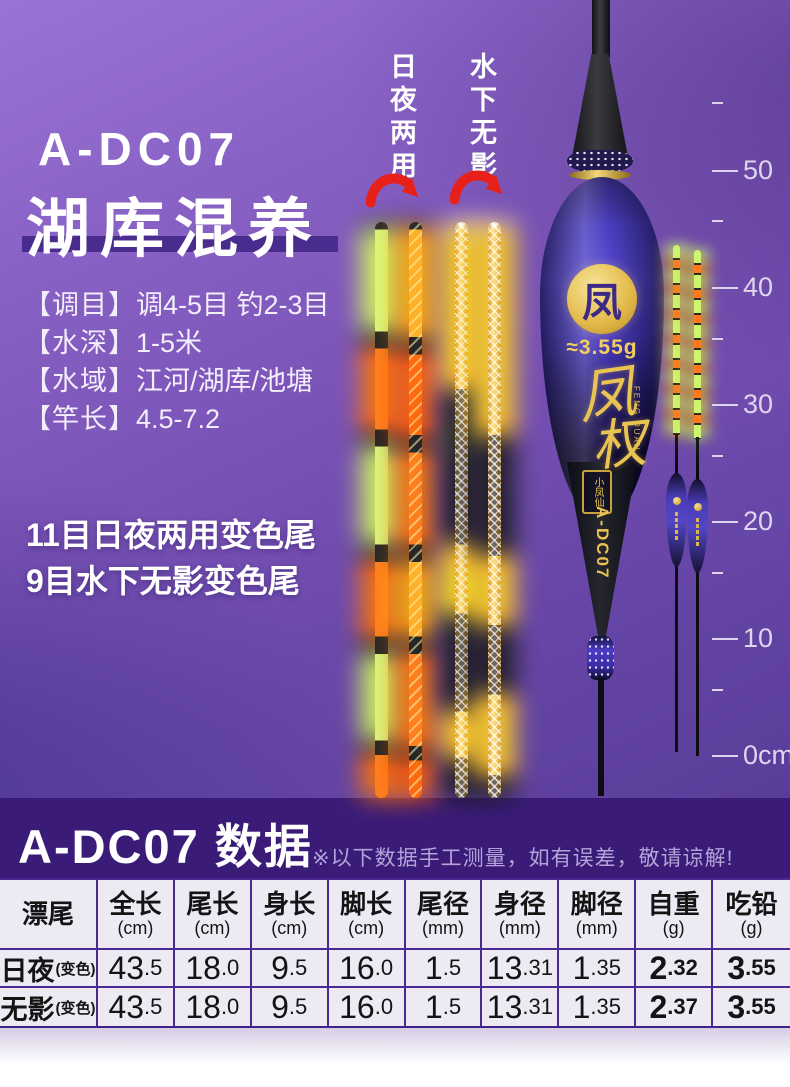 Image resolution: width=790 pixels, height=1087 pixels. I want to click on col-header-foot-diameter: 脚径 (mm), so click(598, 915).